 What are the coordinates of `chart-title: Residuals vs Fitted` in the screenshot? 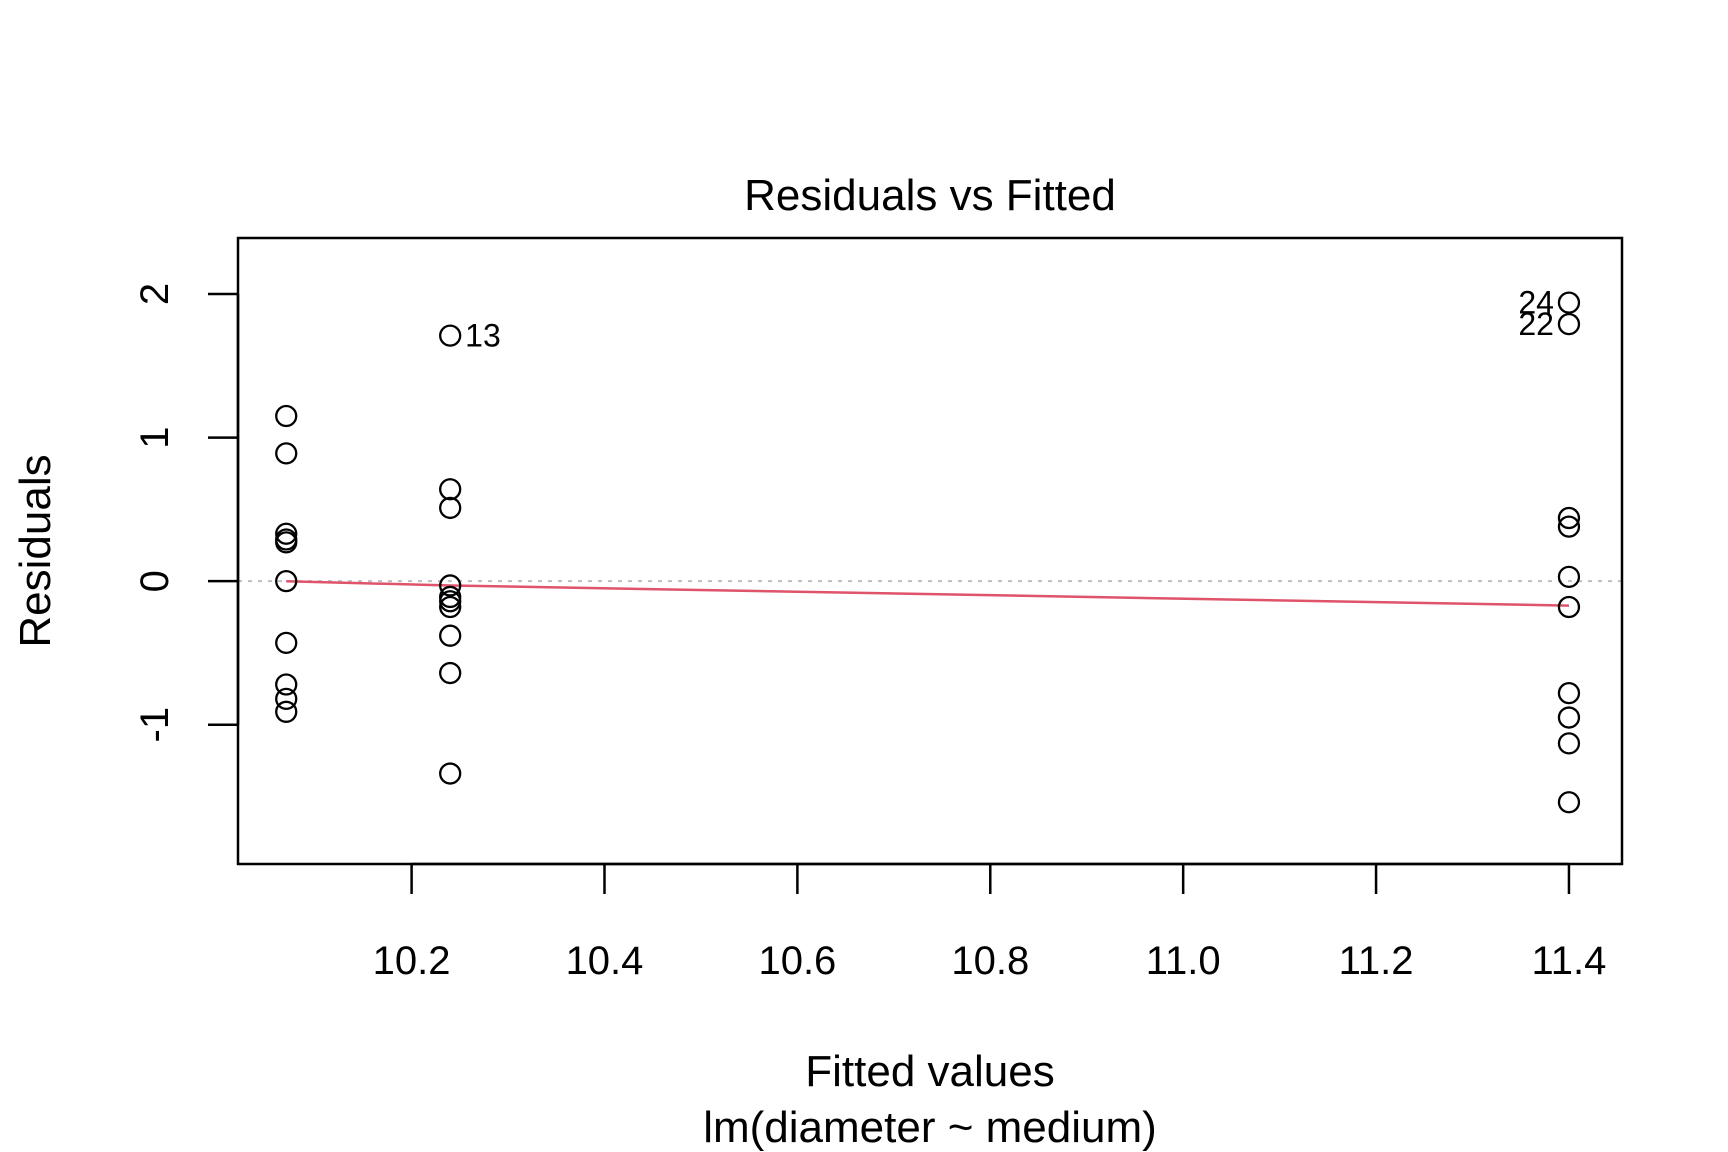 It's located at (930, 195).